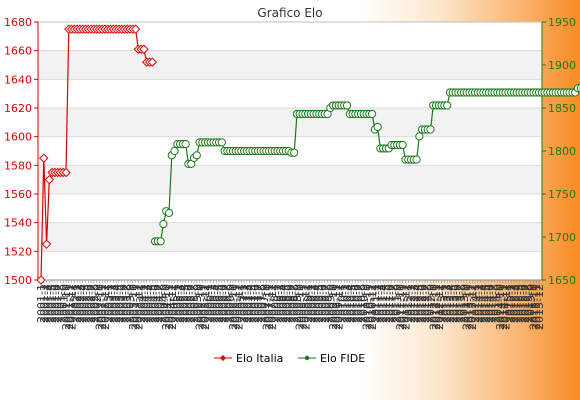 This screenshot has height=400, width=580. I want to click on x-tick-label: 2005-8, so click(194, 303).